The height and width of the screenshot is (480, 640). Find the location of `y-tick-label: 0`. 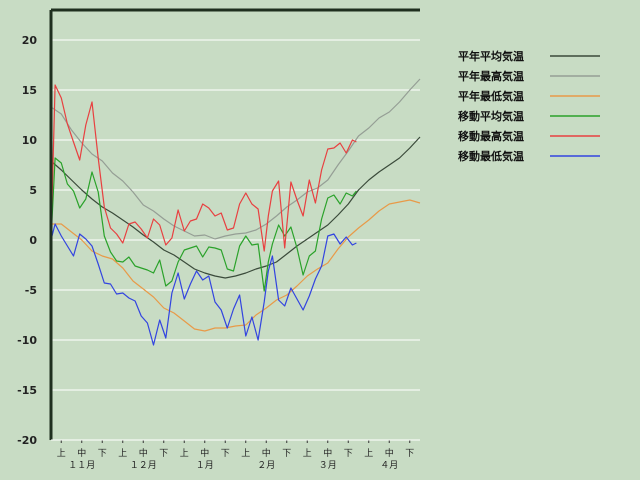

y-tick-label: 0 is located at coordinates (33, 240).